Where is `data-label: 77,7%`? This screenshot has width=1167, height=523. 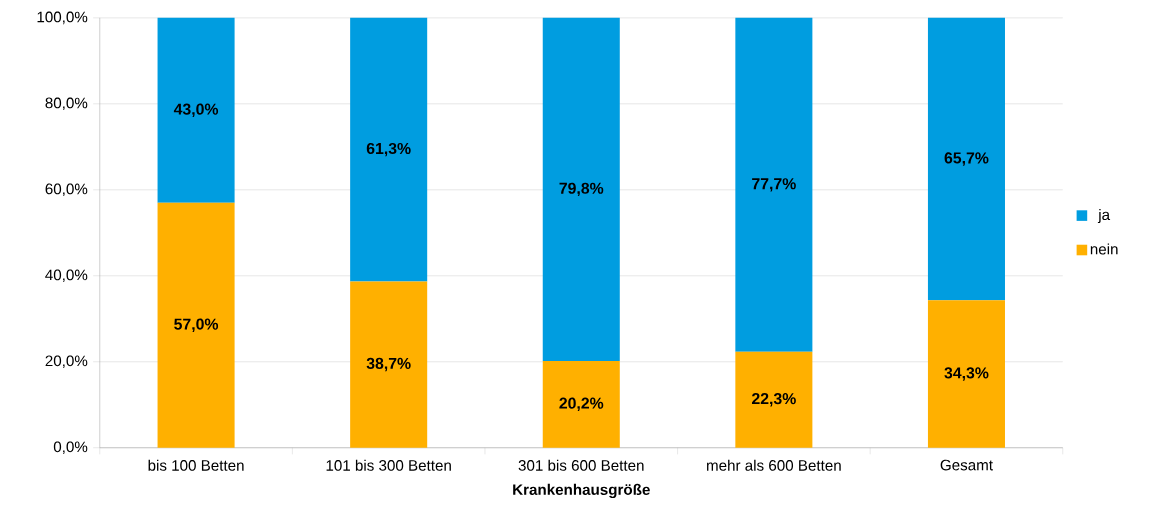
data-label: 77,7% is located at coordinates (774, 185).